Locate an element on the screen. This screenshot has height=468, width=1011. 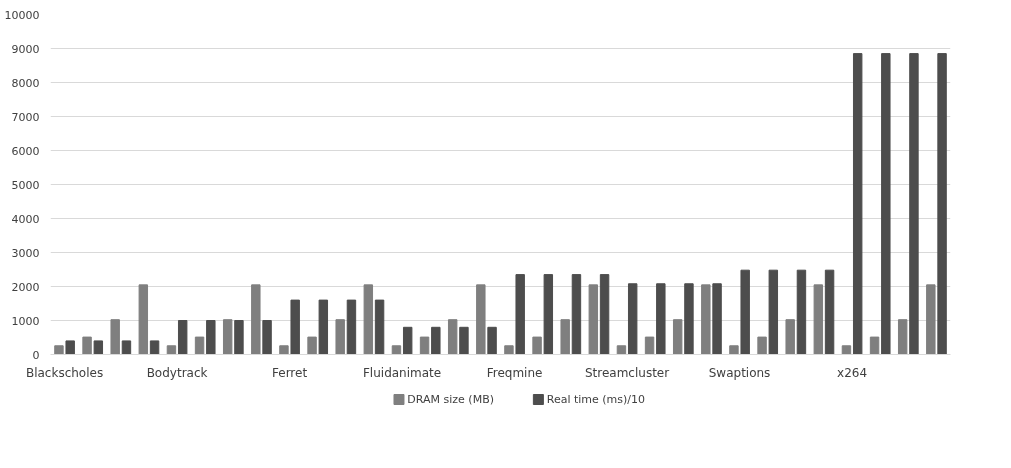
legend-label: DRAM size (MB) is located at coordinates (450, 399).